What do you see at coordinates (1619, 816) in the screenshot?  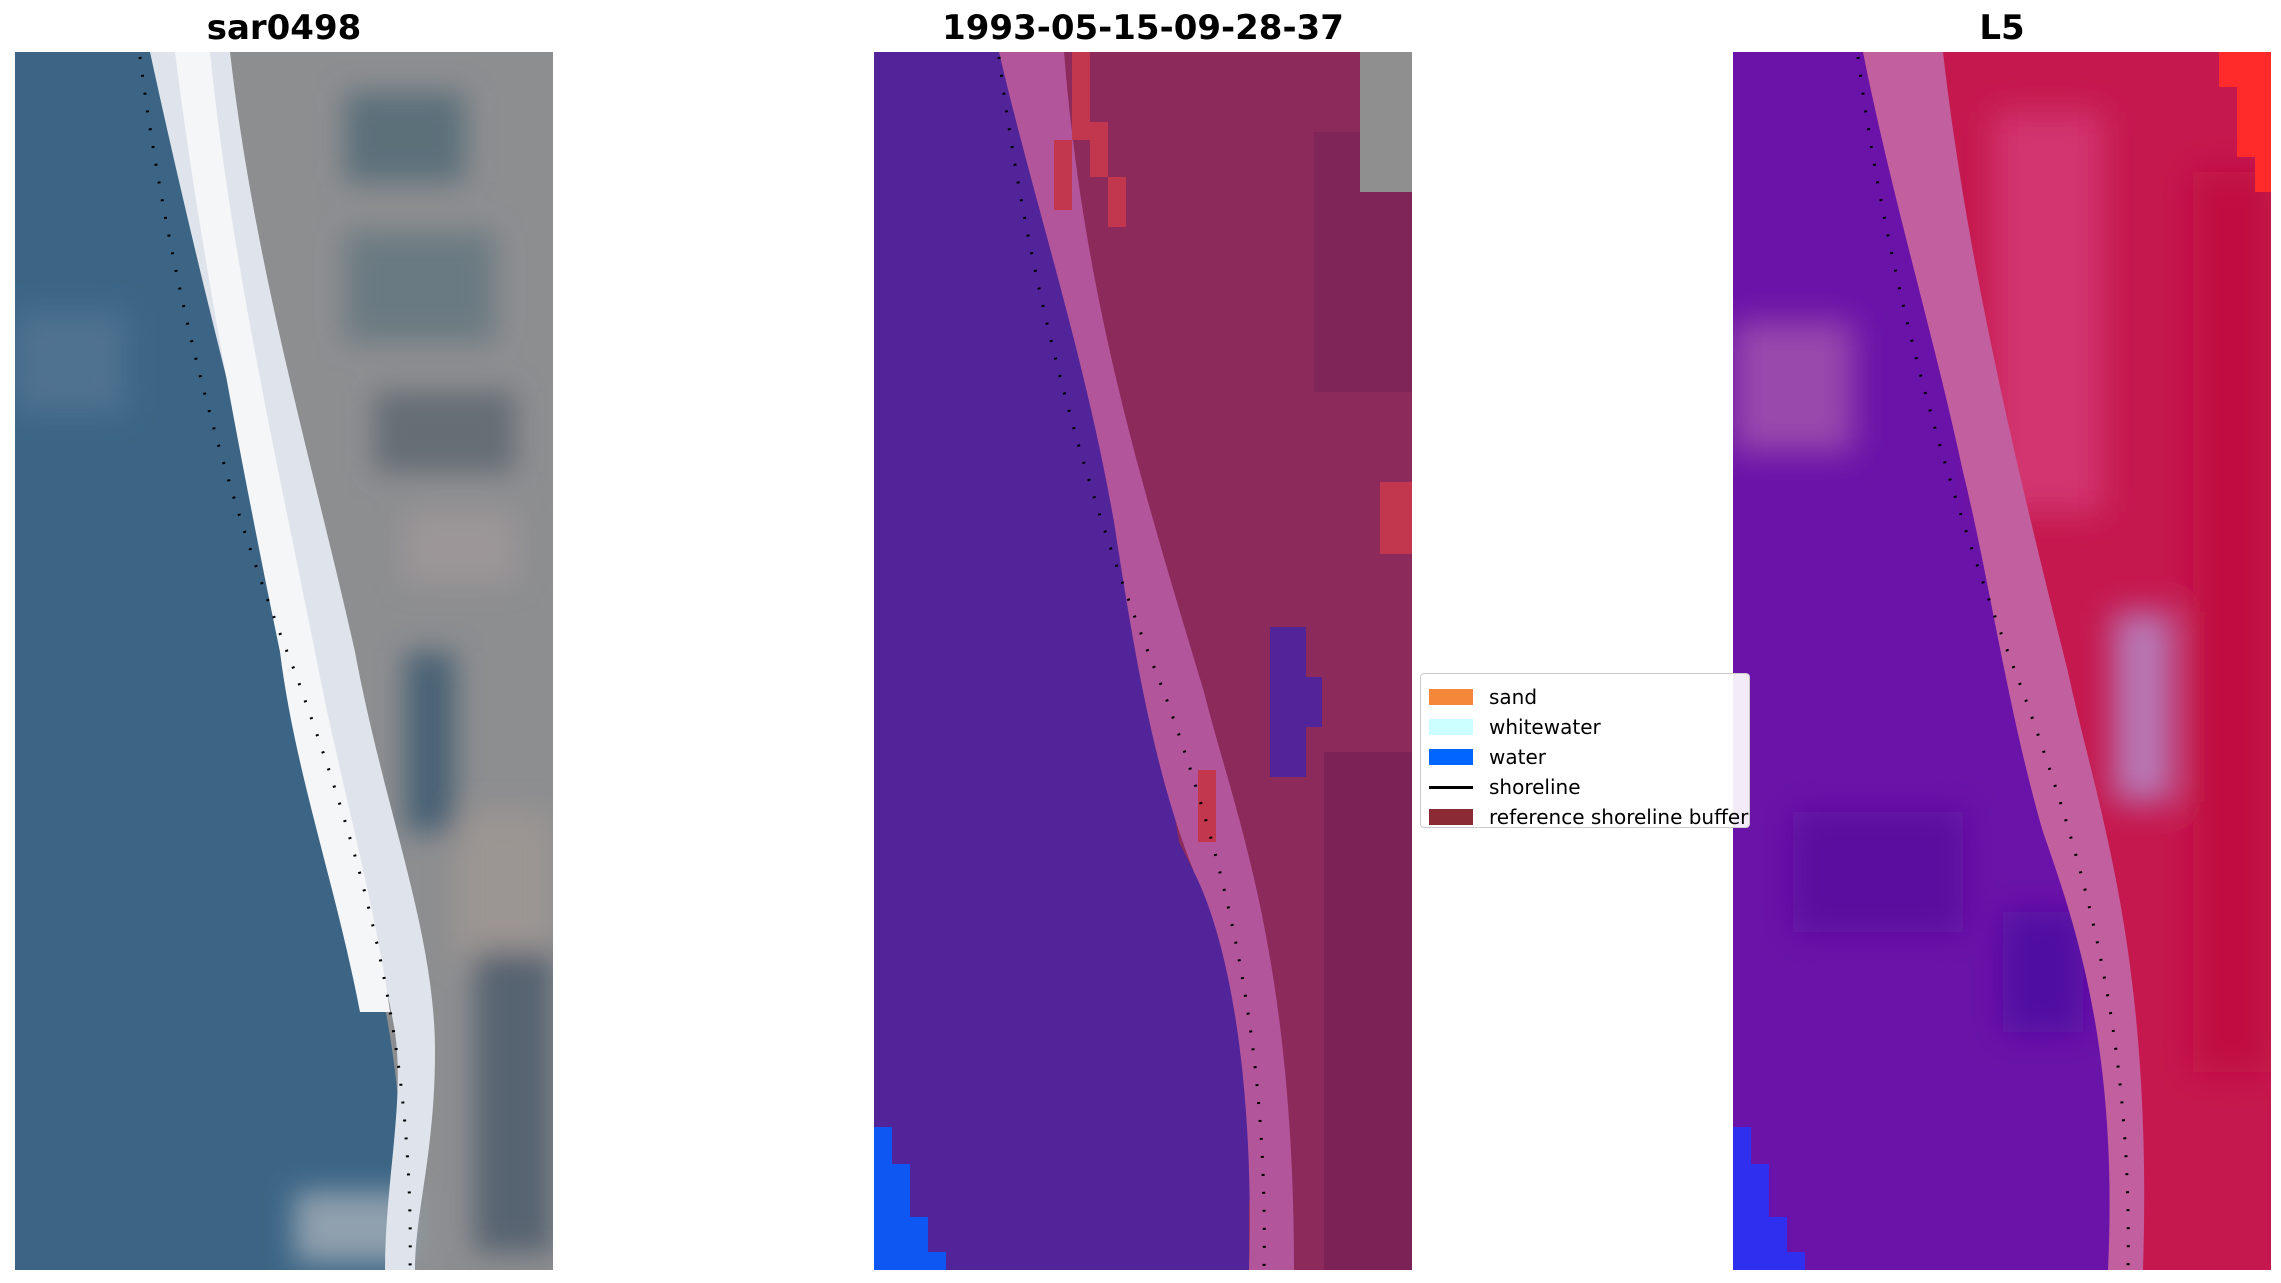 I see `legend-label: reference shoreline buffer` at bounding box center [1619, 816].